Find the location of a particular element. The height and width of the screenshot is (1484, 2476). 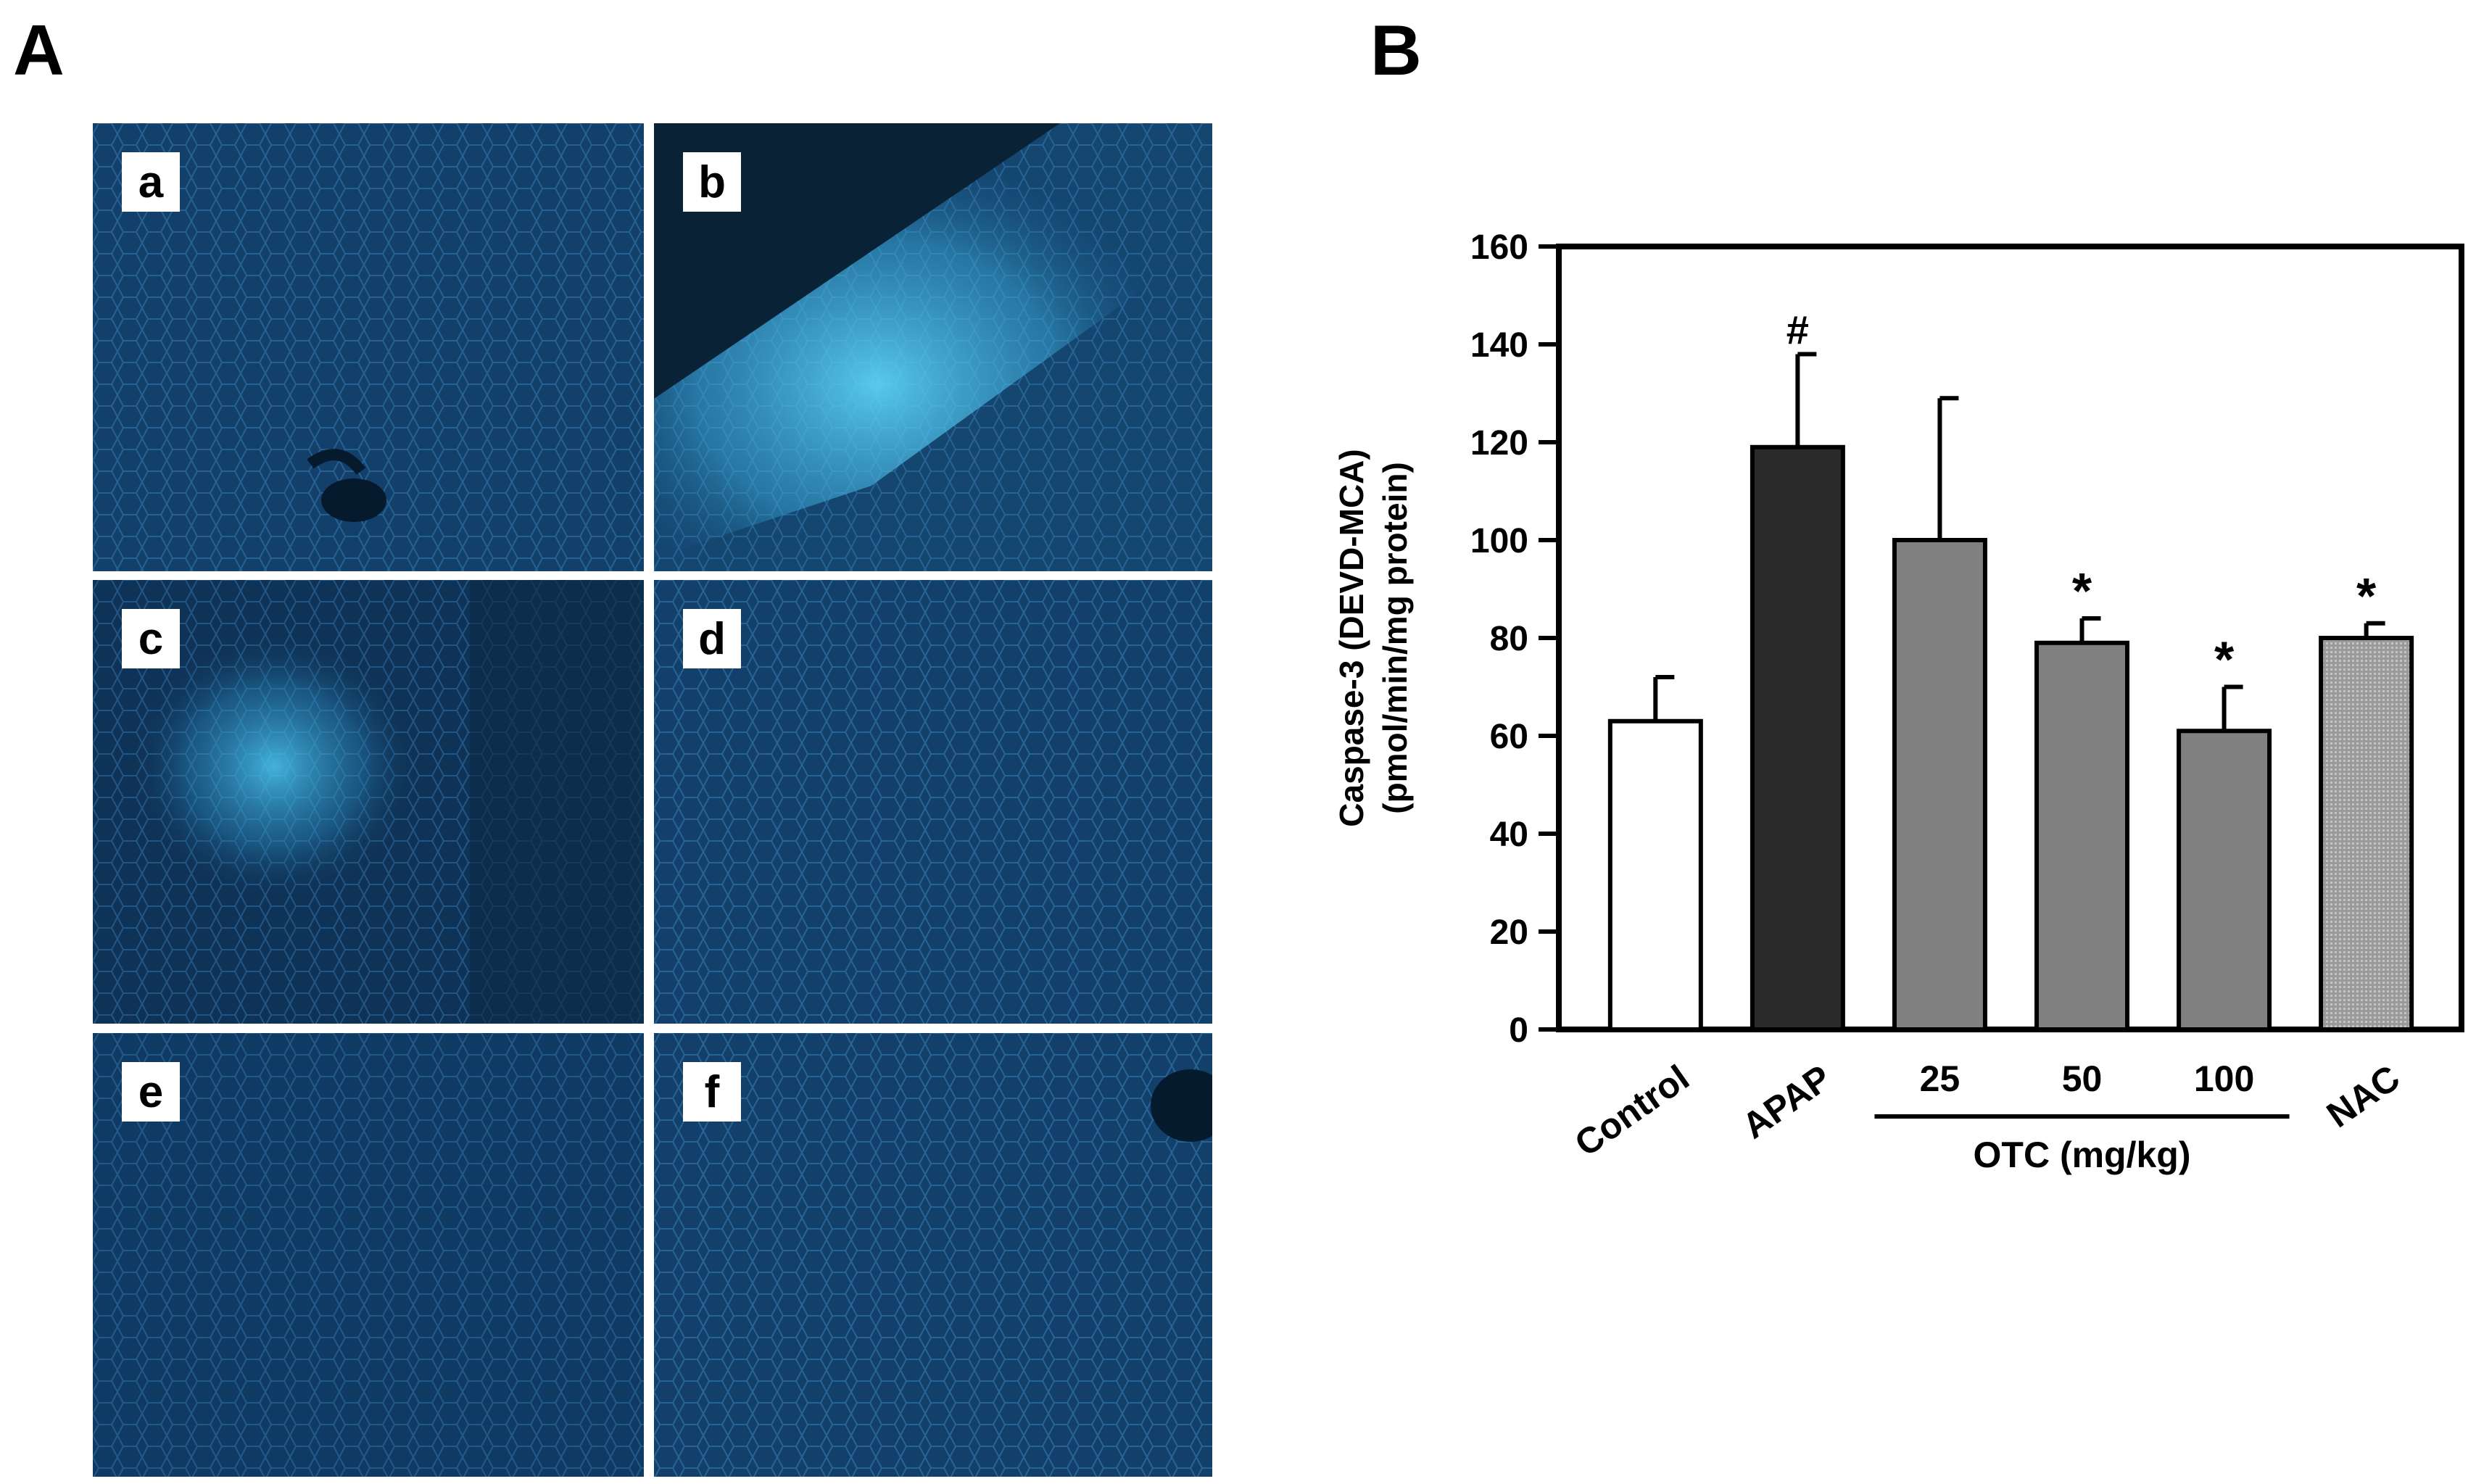

y-tick-label: 100 is located at coordinates (1499, 541).